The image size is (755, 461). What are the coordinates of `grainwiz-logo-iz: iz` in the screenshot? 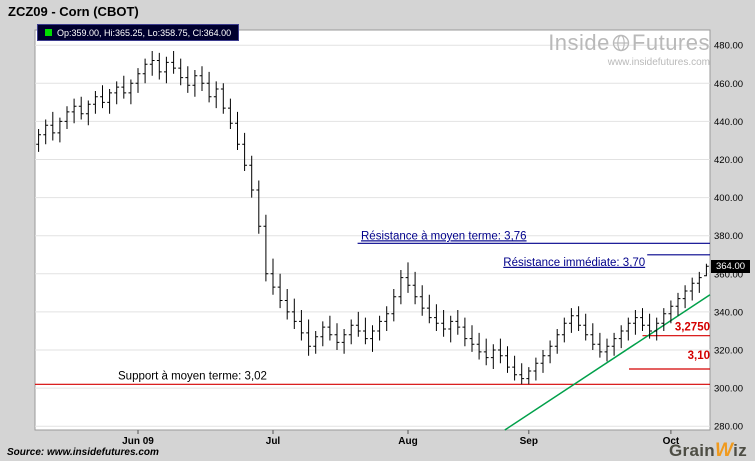 It's located at (740, 450).